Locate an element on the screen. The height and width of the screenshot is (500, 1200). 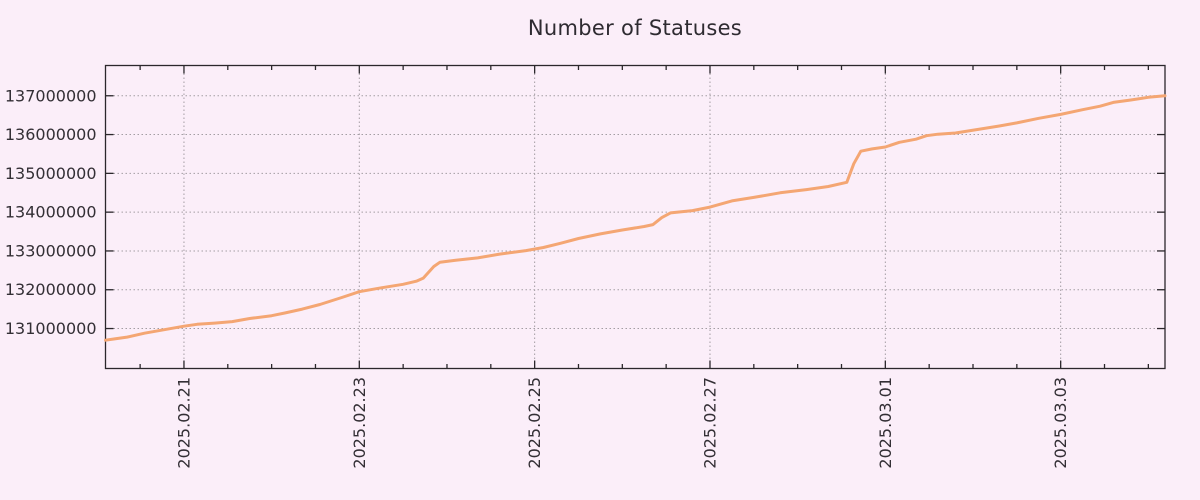
y-tick-label: 131000000 is located at coordinates (51, 328).